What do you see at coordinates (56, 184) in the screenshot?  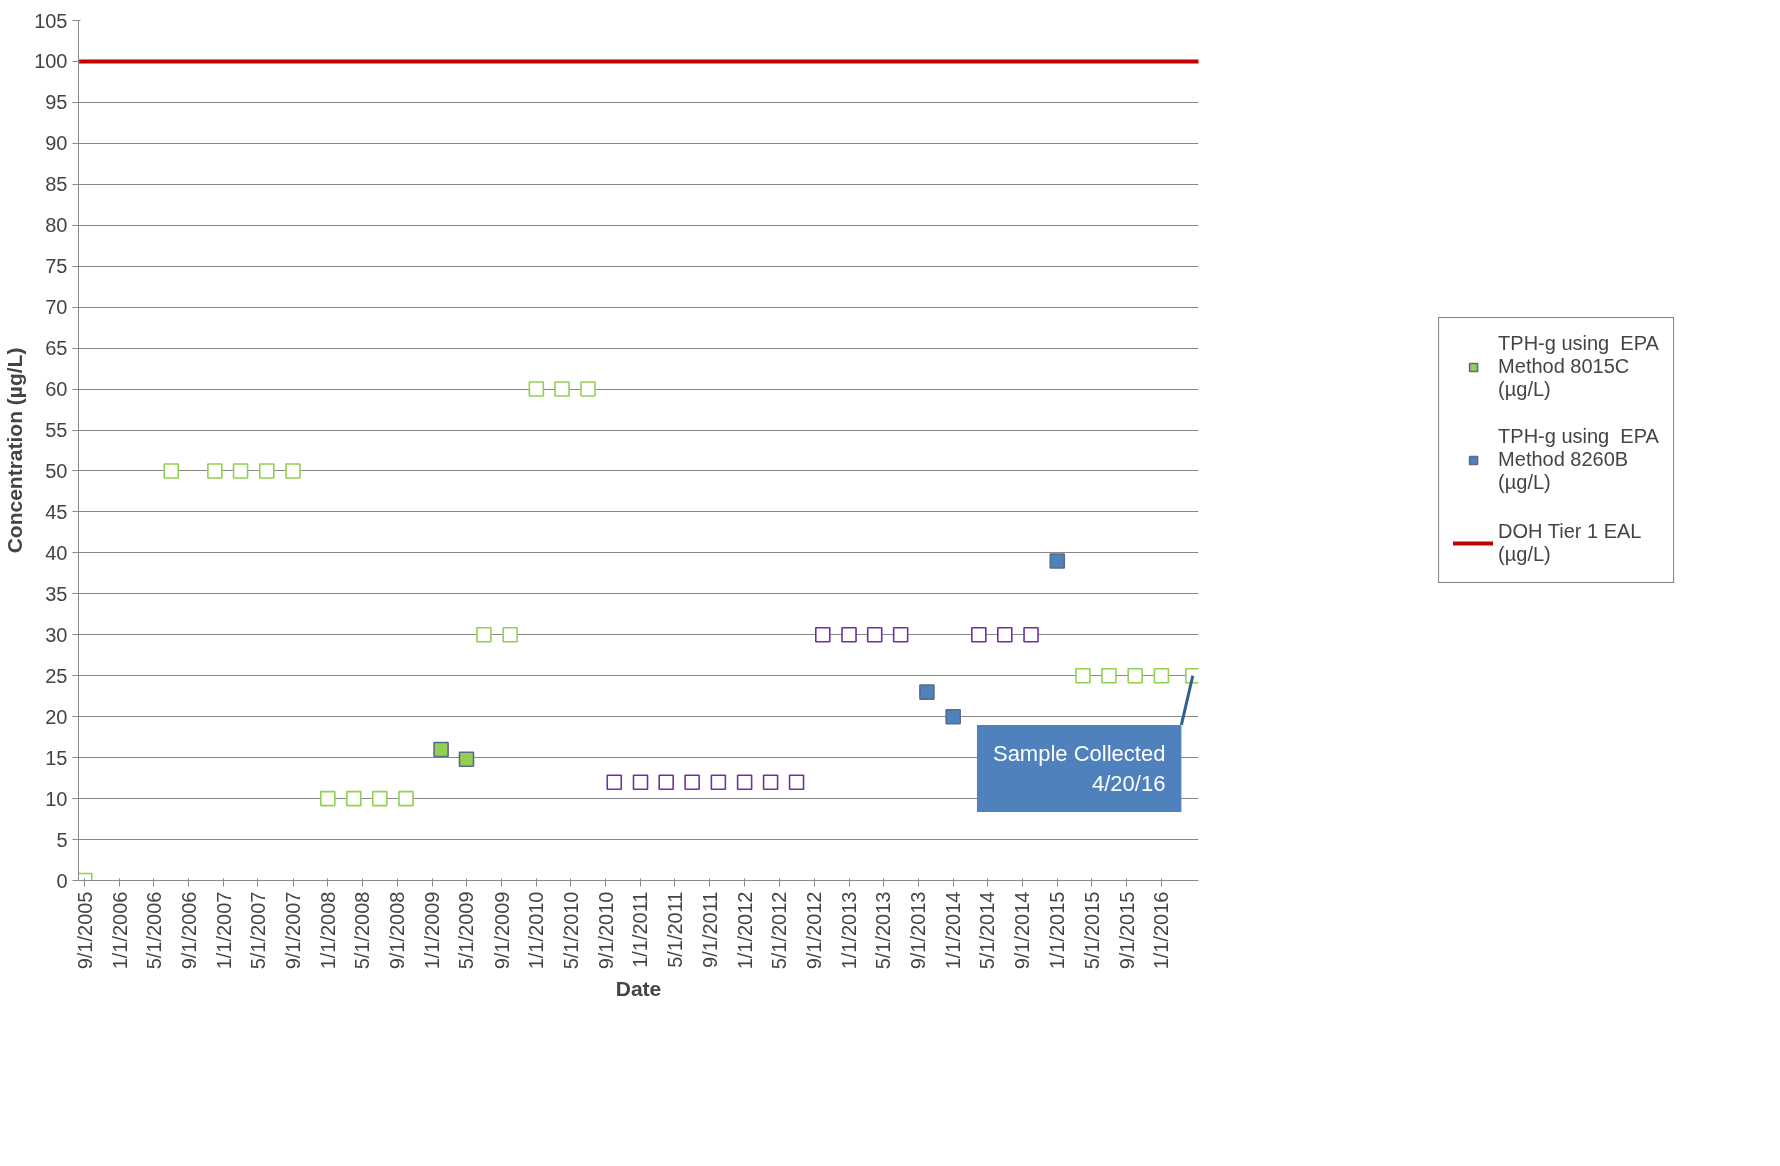 I see `y-tick-label: 85` at bounding box center [56, 184].